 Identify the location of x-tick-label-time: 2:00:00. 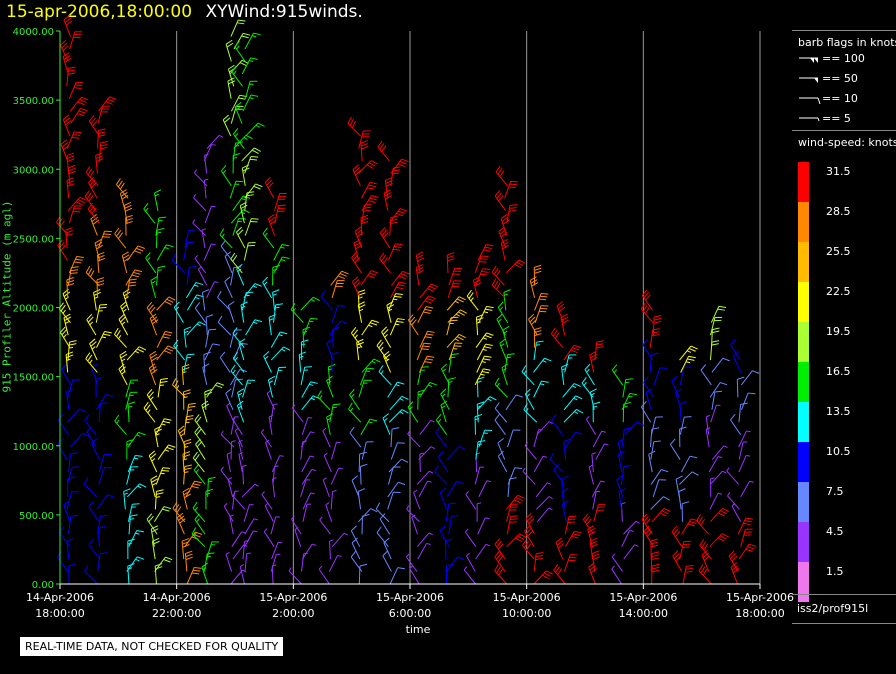
(293, 613).